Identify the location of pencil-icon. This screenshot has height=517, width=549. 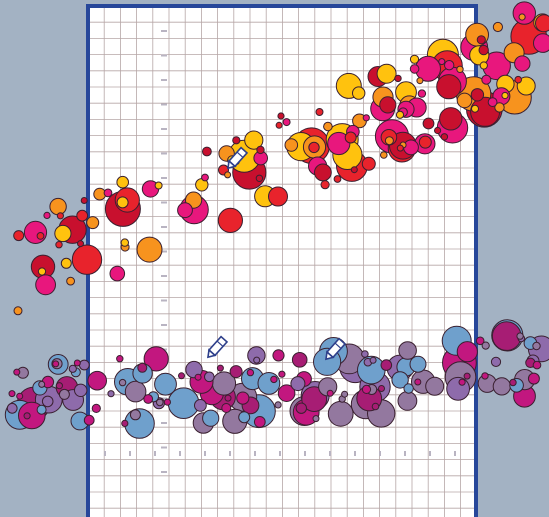
(335, 349).